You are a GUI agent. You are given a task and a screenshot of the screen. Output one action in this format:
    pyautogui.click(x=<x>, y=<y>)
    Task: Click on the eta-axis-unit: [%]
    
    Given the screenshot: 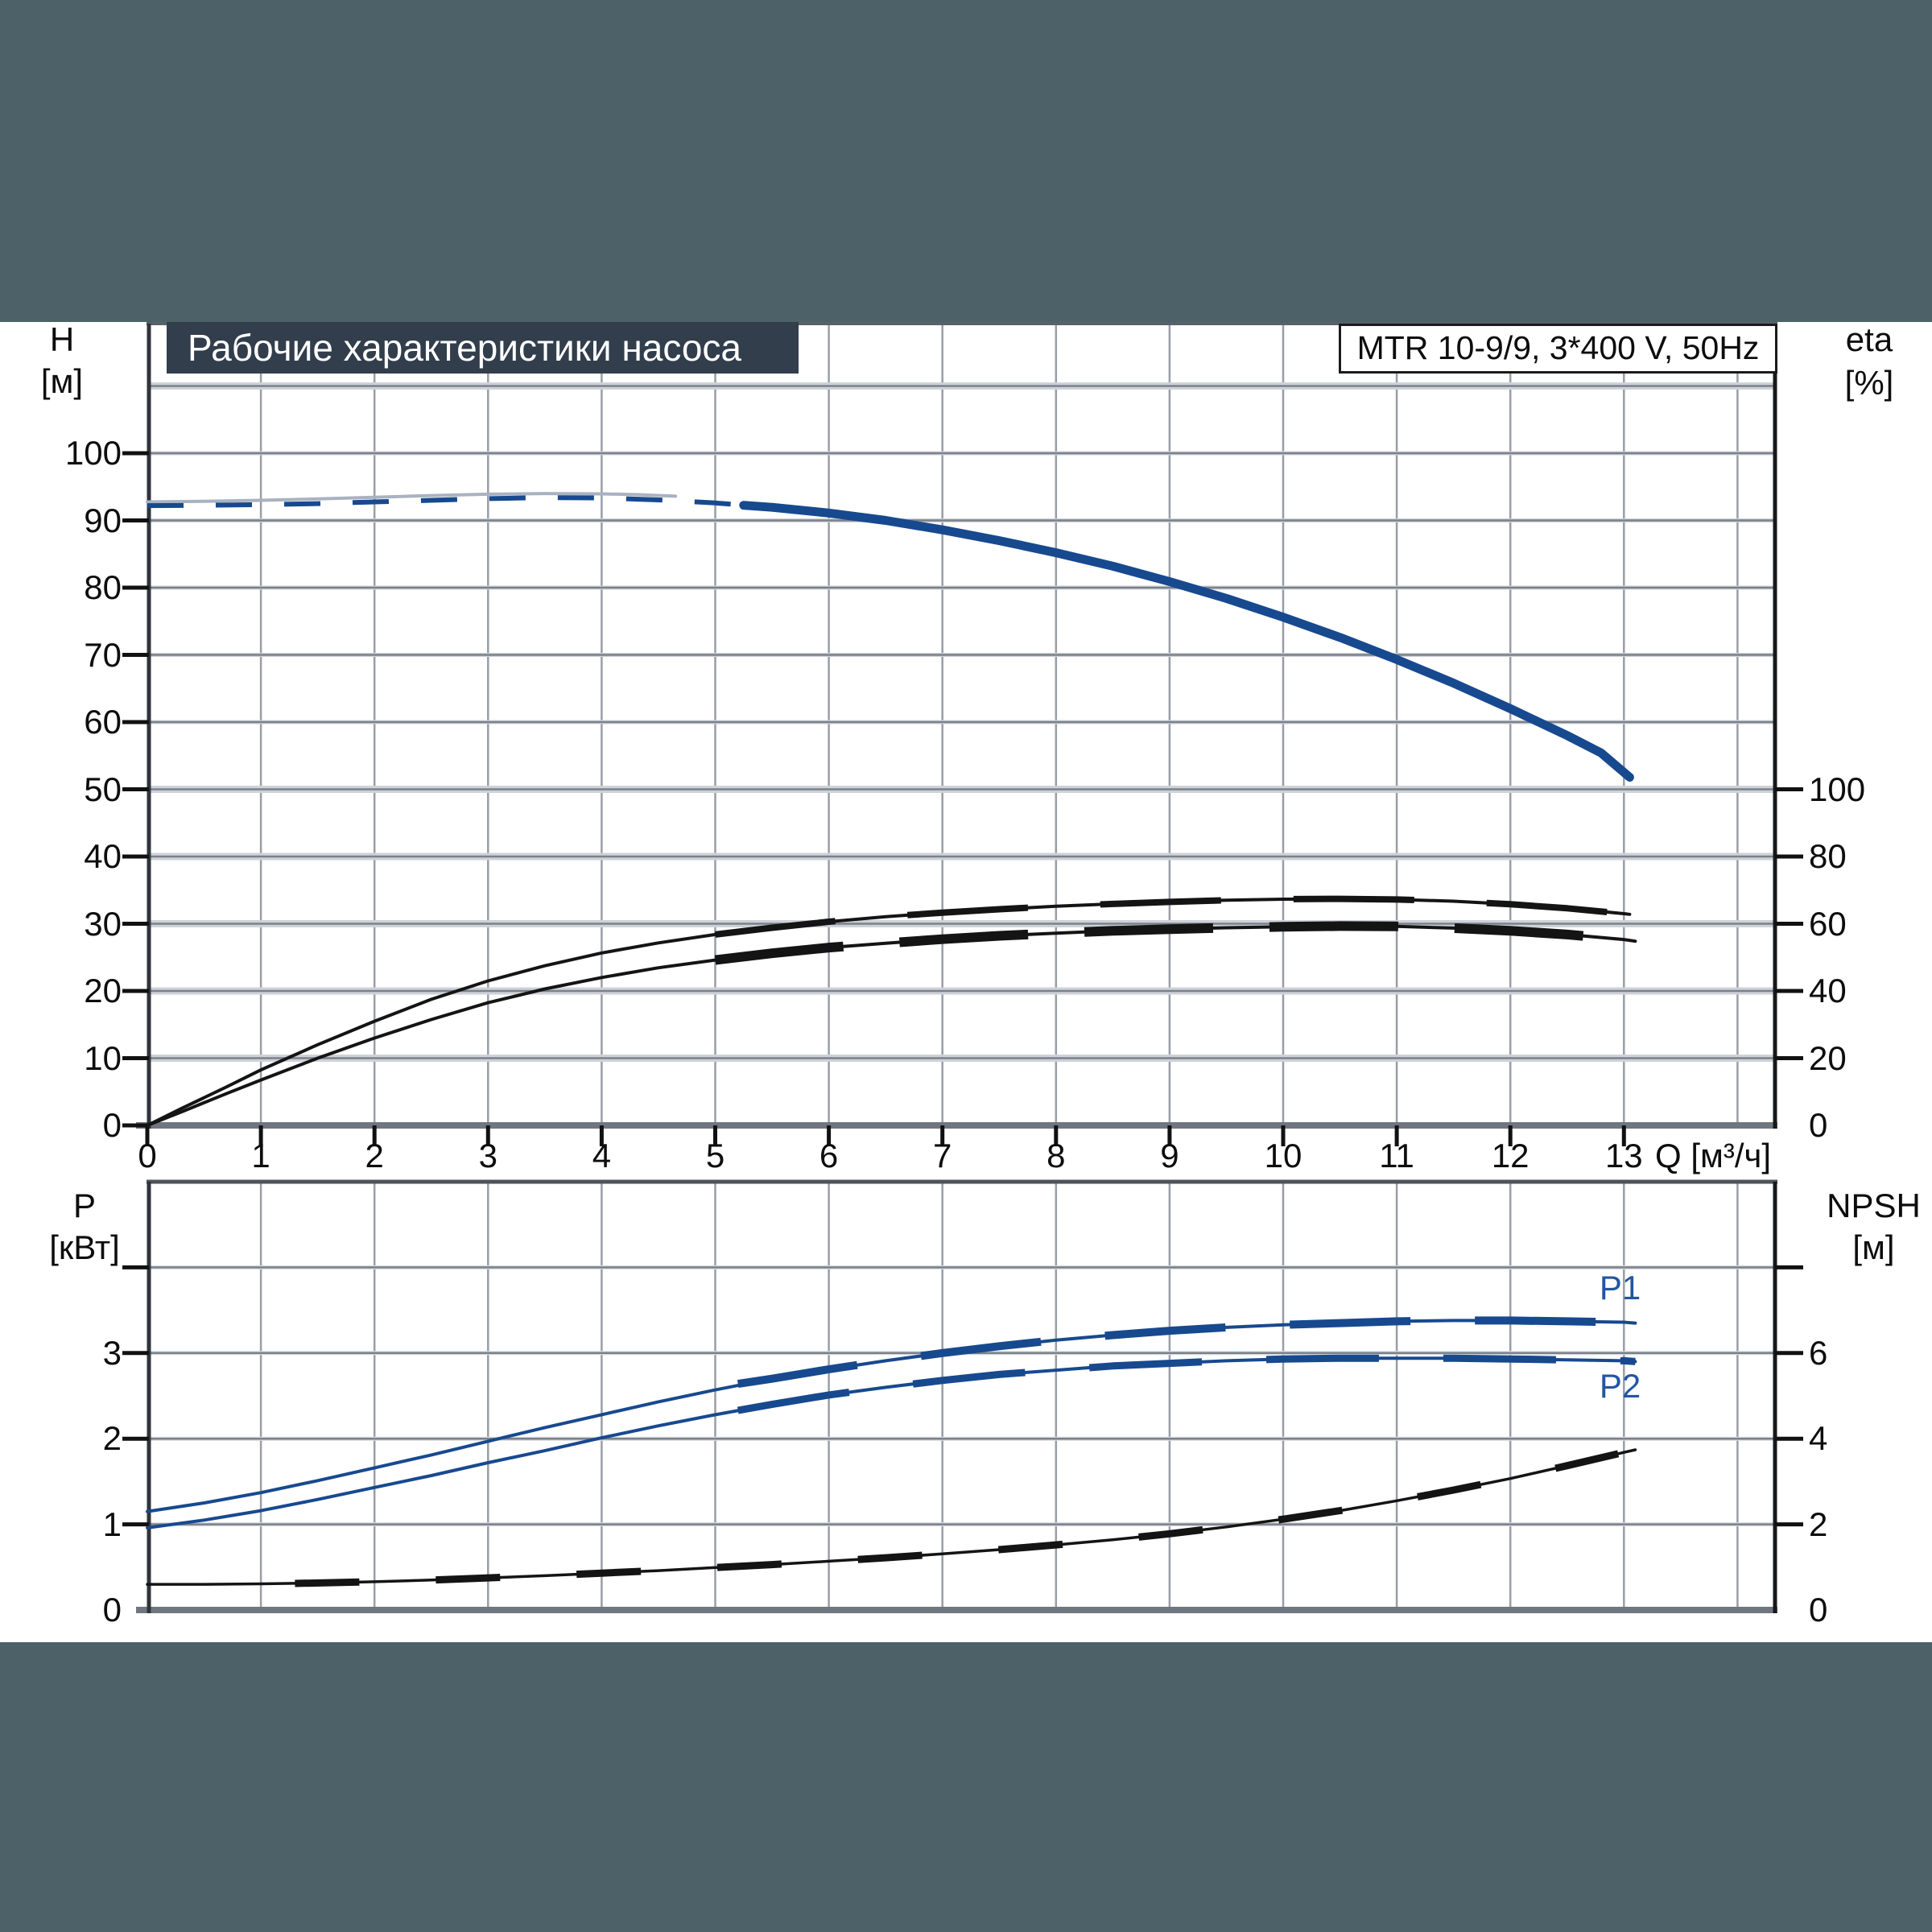 What is the action you would take?
    pyautogui.click(x=1869, y=383)
    